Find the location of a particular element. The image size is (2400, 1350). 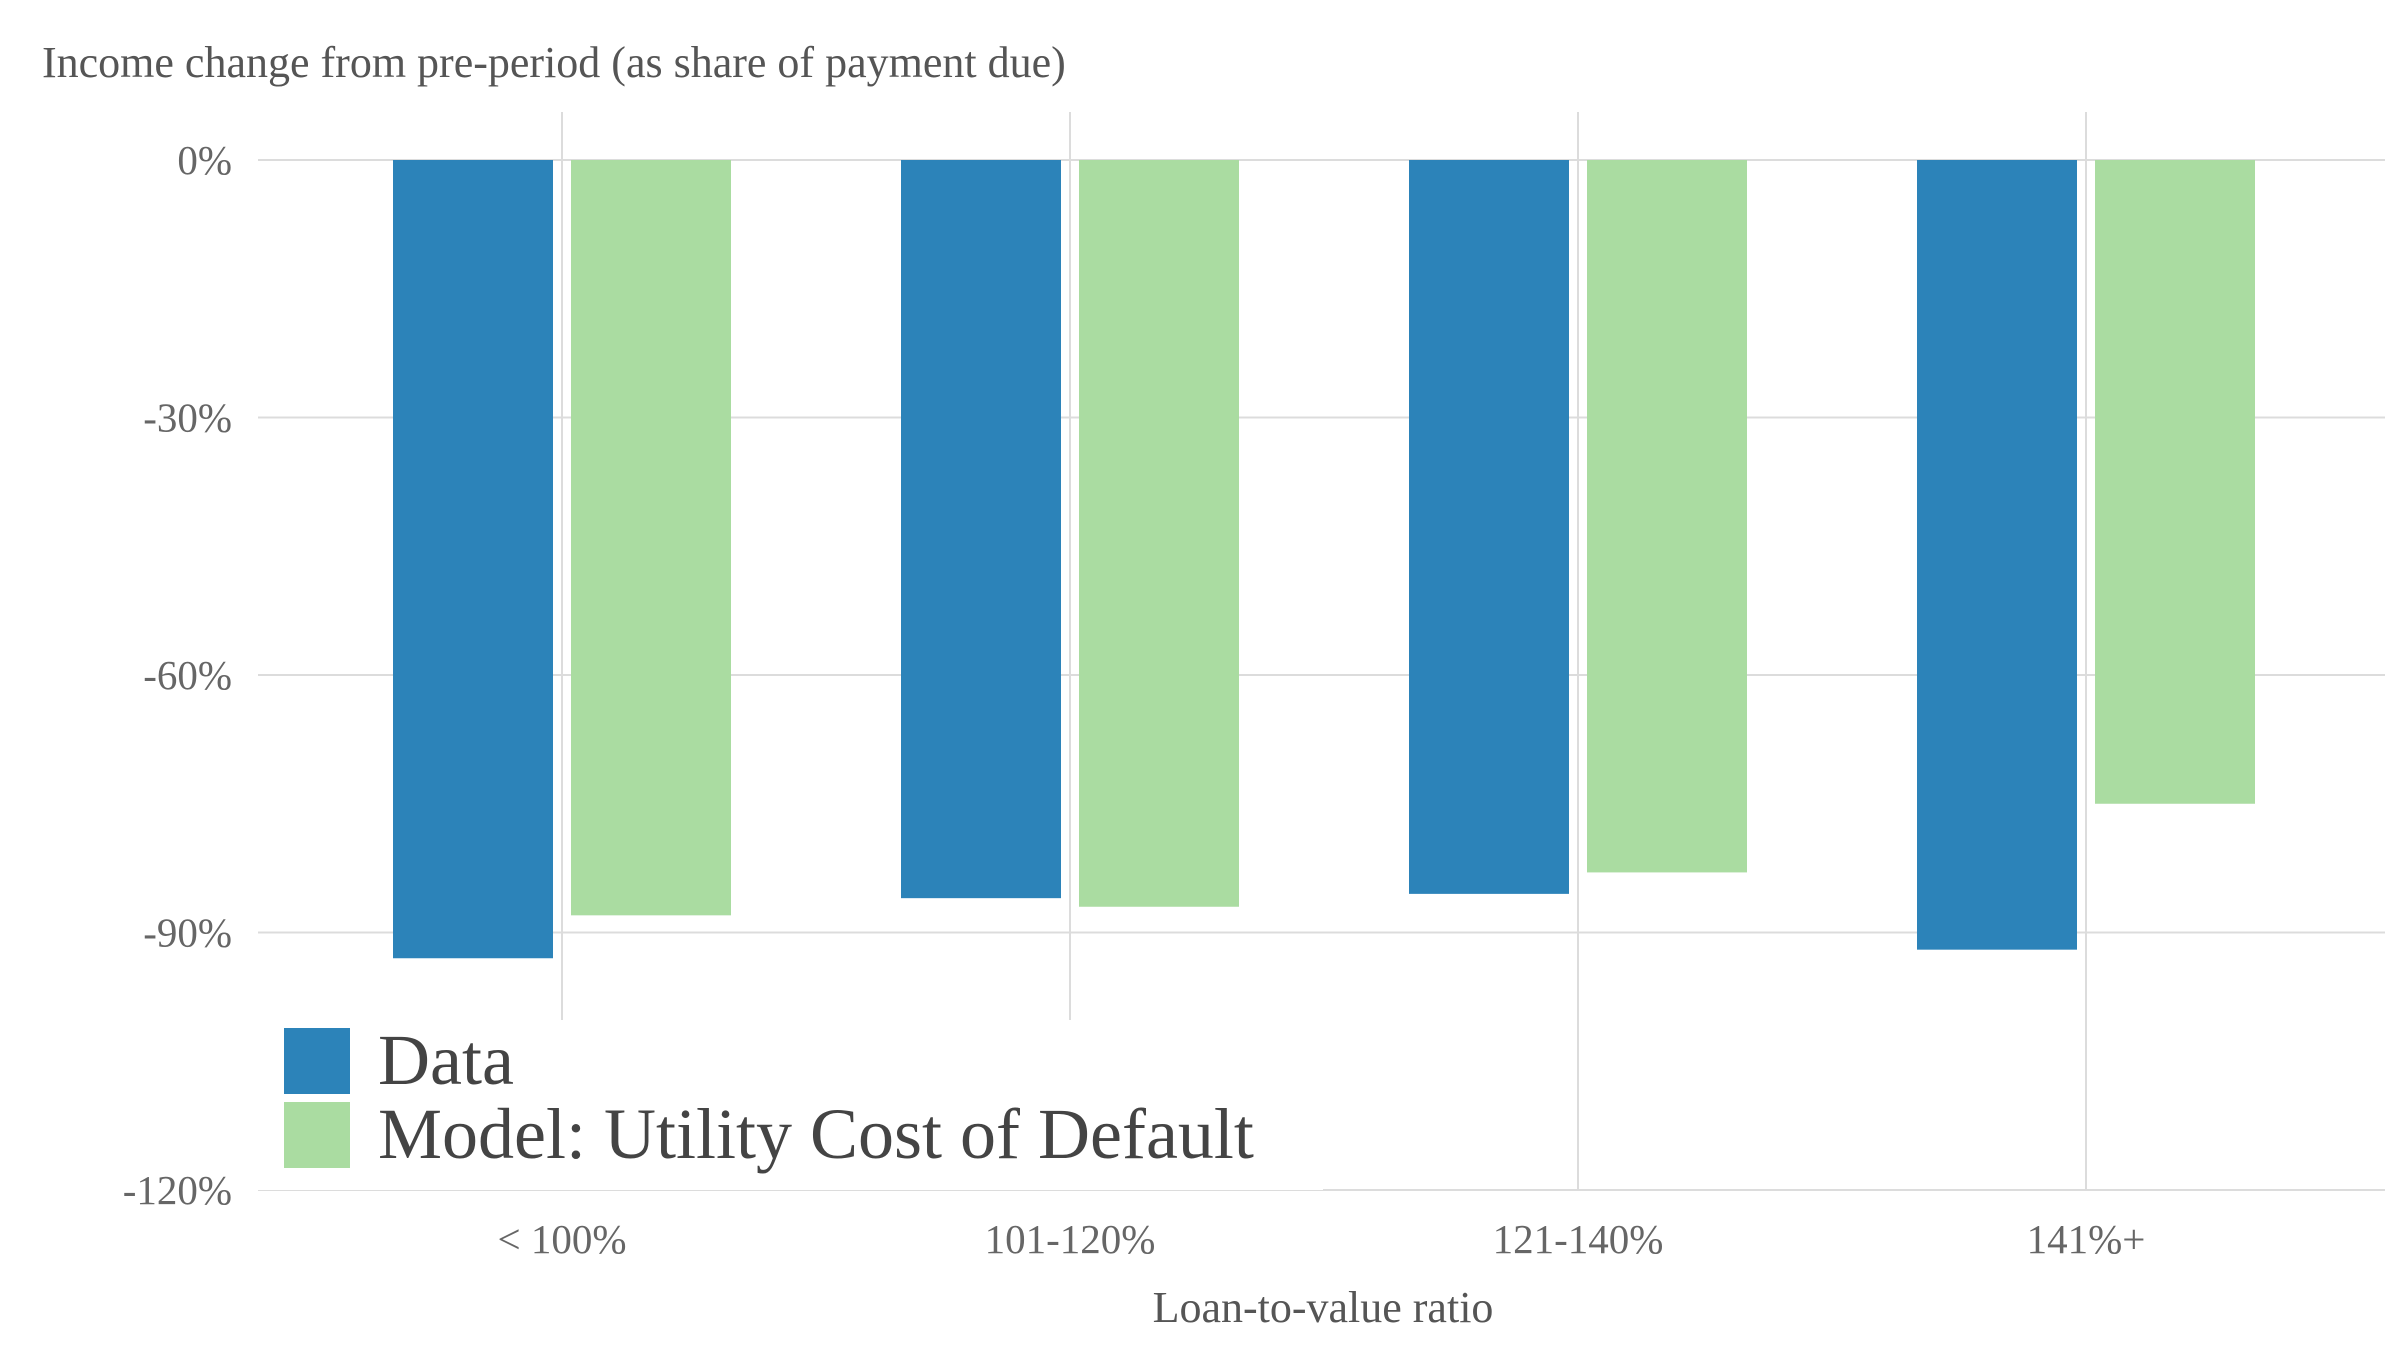

legend-label: Model: Utility Cost of Default is located at coordinates (816, 1134).